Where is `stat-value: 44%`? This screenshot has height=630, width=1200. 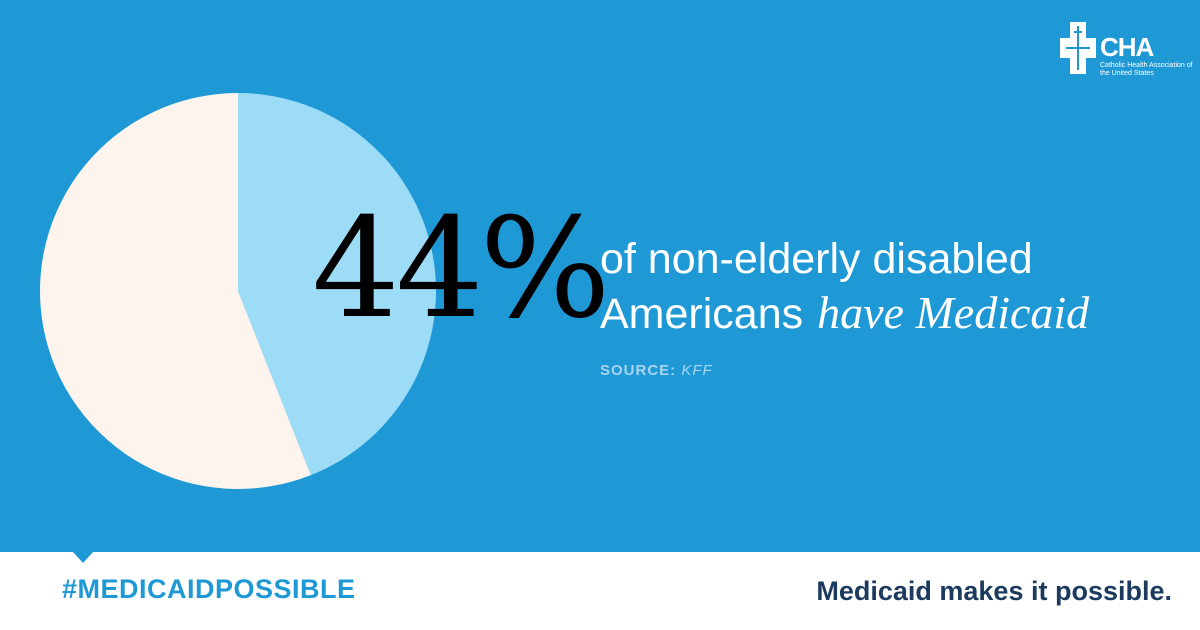
stat-value: 44% is located at coordinates (461, 268).